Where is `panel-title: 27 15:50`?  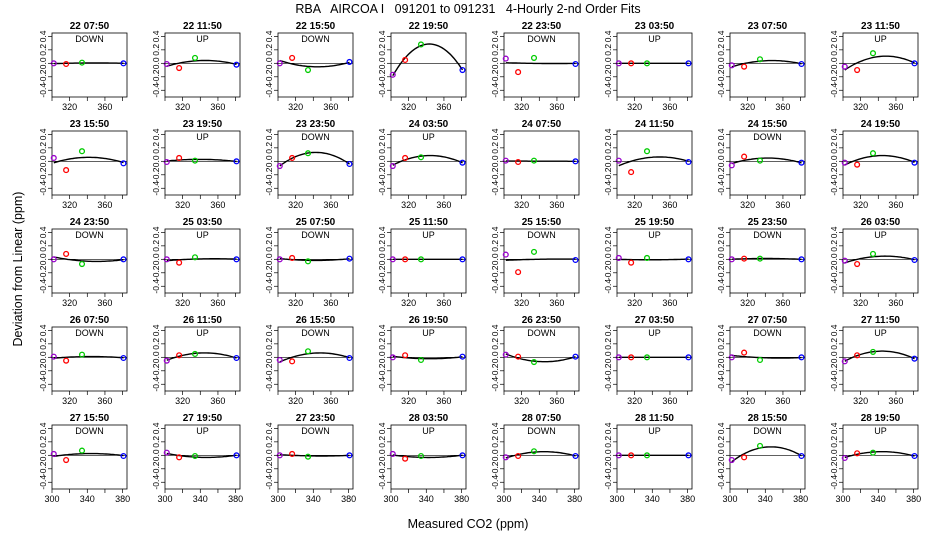 panel-title: 27 15:50 is located at coordinates (90, 418).